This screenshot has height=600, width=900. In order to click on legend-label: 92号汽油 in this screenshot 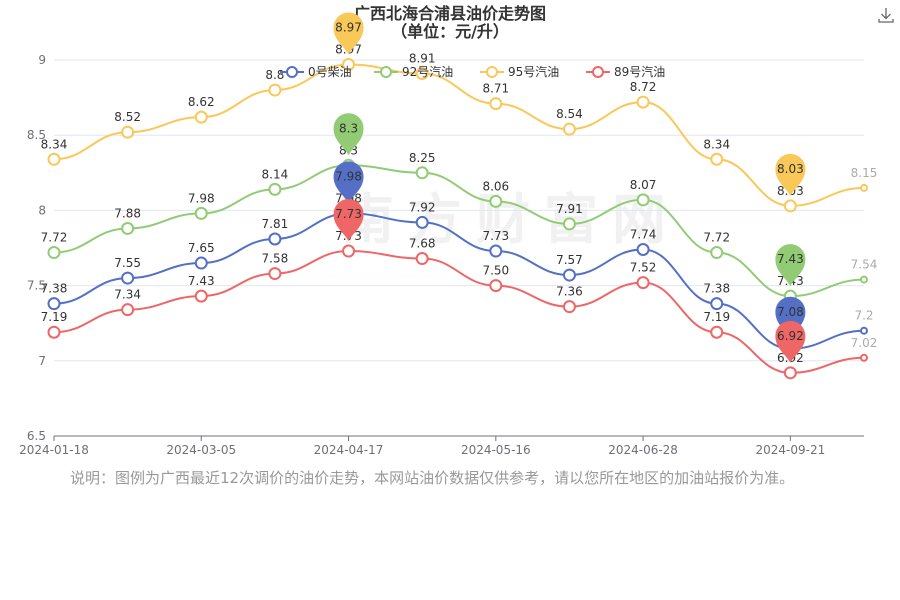, I will do `click(427, 71)`.